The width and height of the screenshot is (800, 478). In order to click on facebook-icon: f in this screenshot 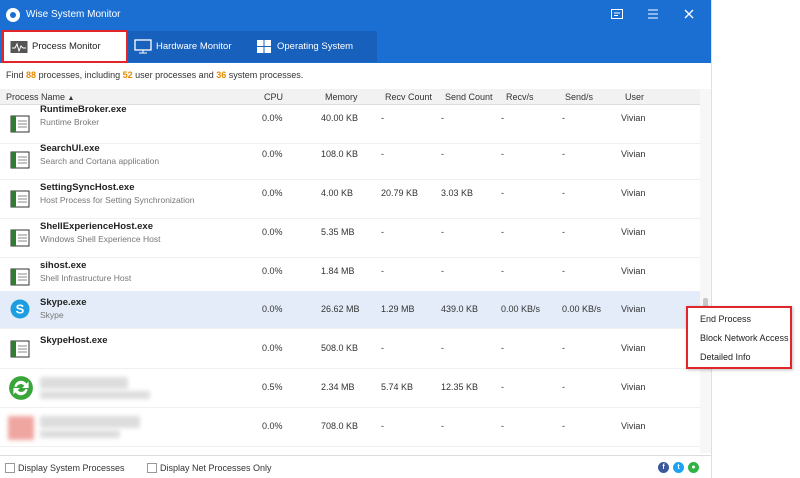, I will do `click(663, 467)`.